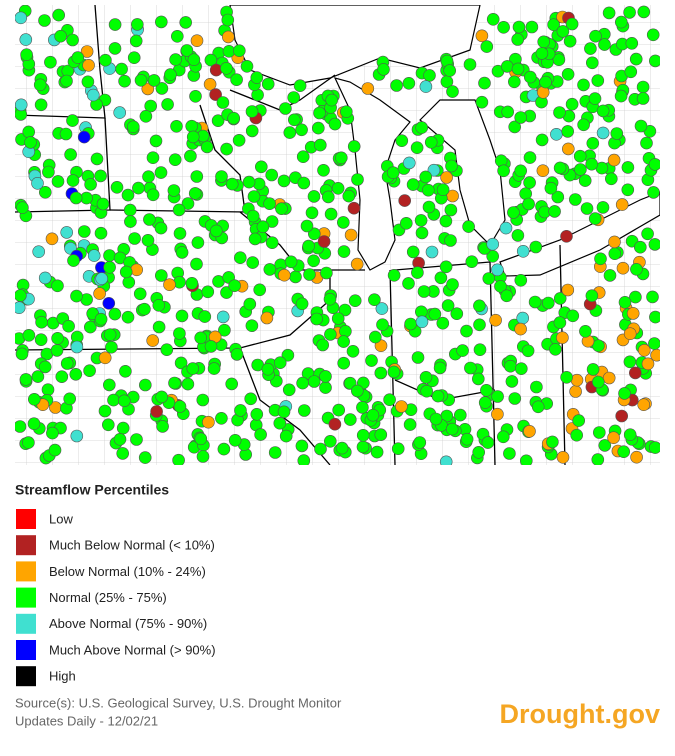 The width and height of the screenshot is (675, 756). What do you see at coordinates (108, 597) in the screenshot?
I see `legend-label: Normal (25% - 75%)` at bounding box center [108, 597].